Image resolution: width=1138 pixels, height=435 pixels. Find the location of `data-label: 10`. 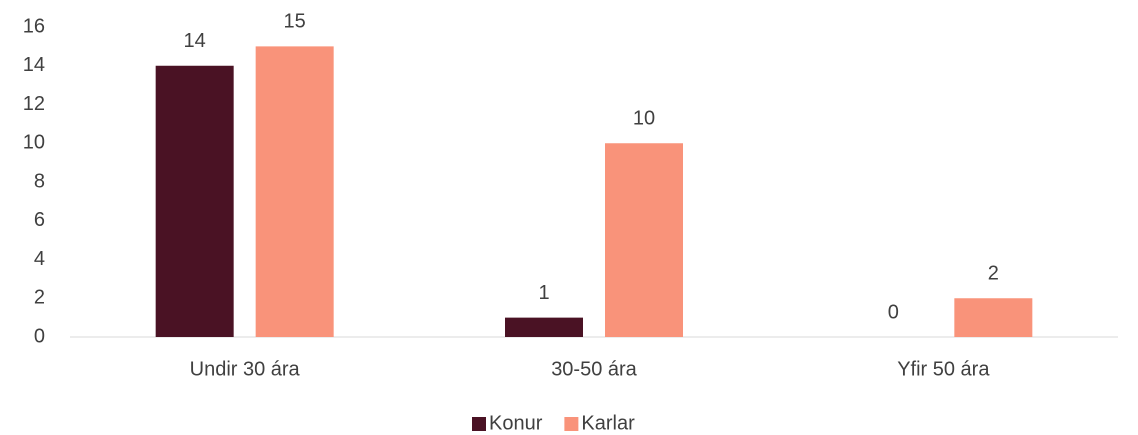

data-label: 10 is located at coordinates (644, 119).